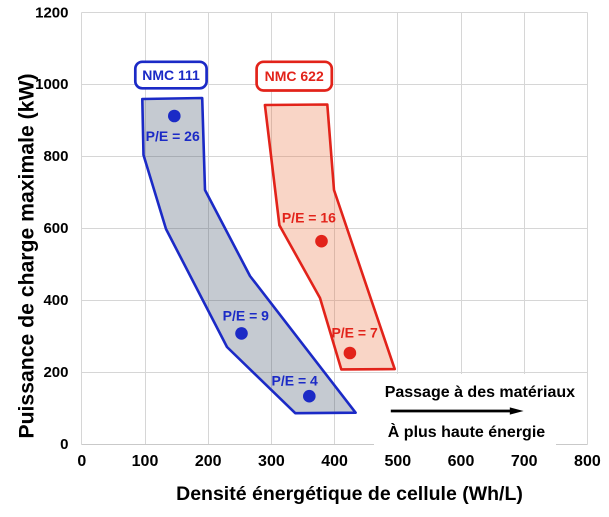 This screenshot has width=609, height=517. What do you see at coordinates (145, 461) in the screenshot?
I see `svg-text: 100` at bounding box center [145, 461].